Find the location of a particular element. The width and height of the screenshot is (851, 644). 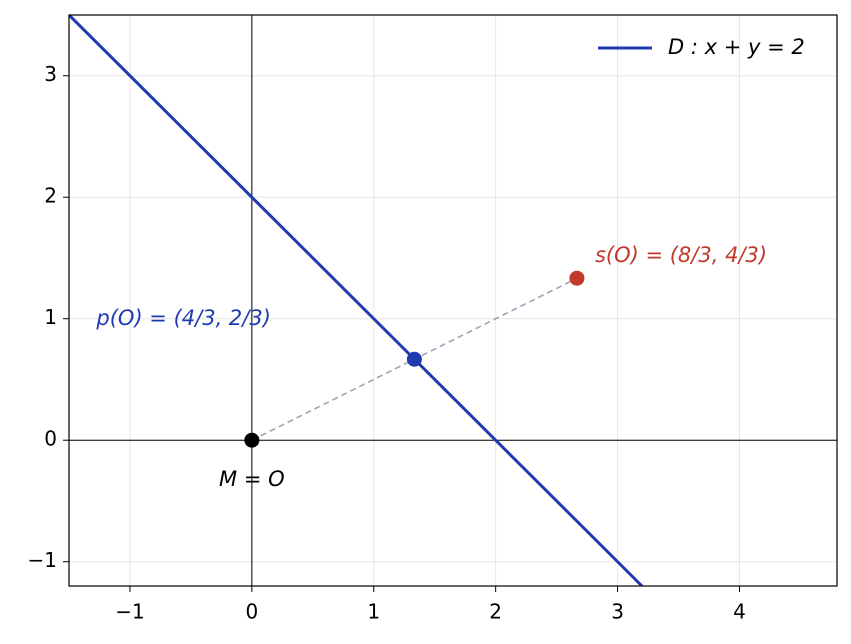

y-tick-label: −1 is located at coordinates (42, 560).